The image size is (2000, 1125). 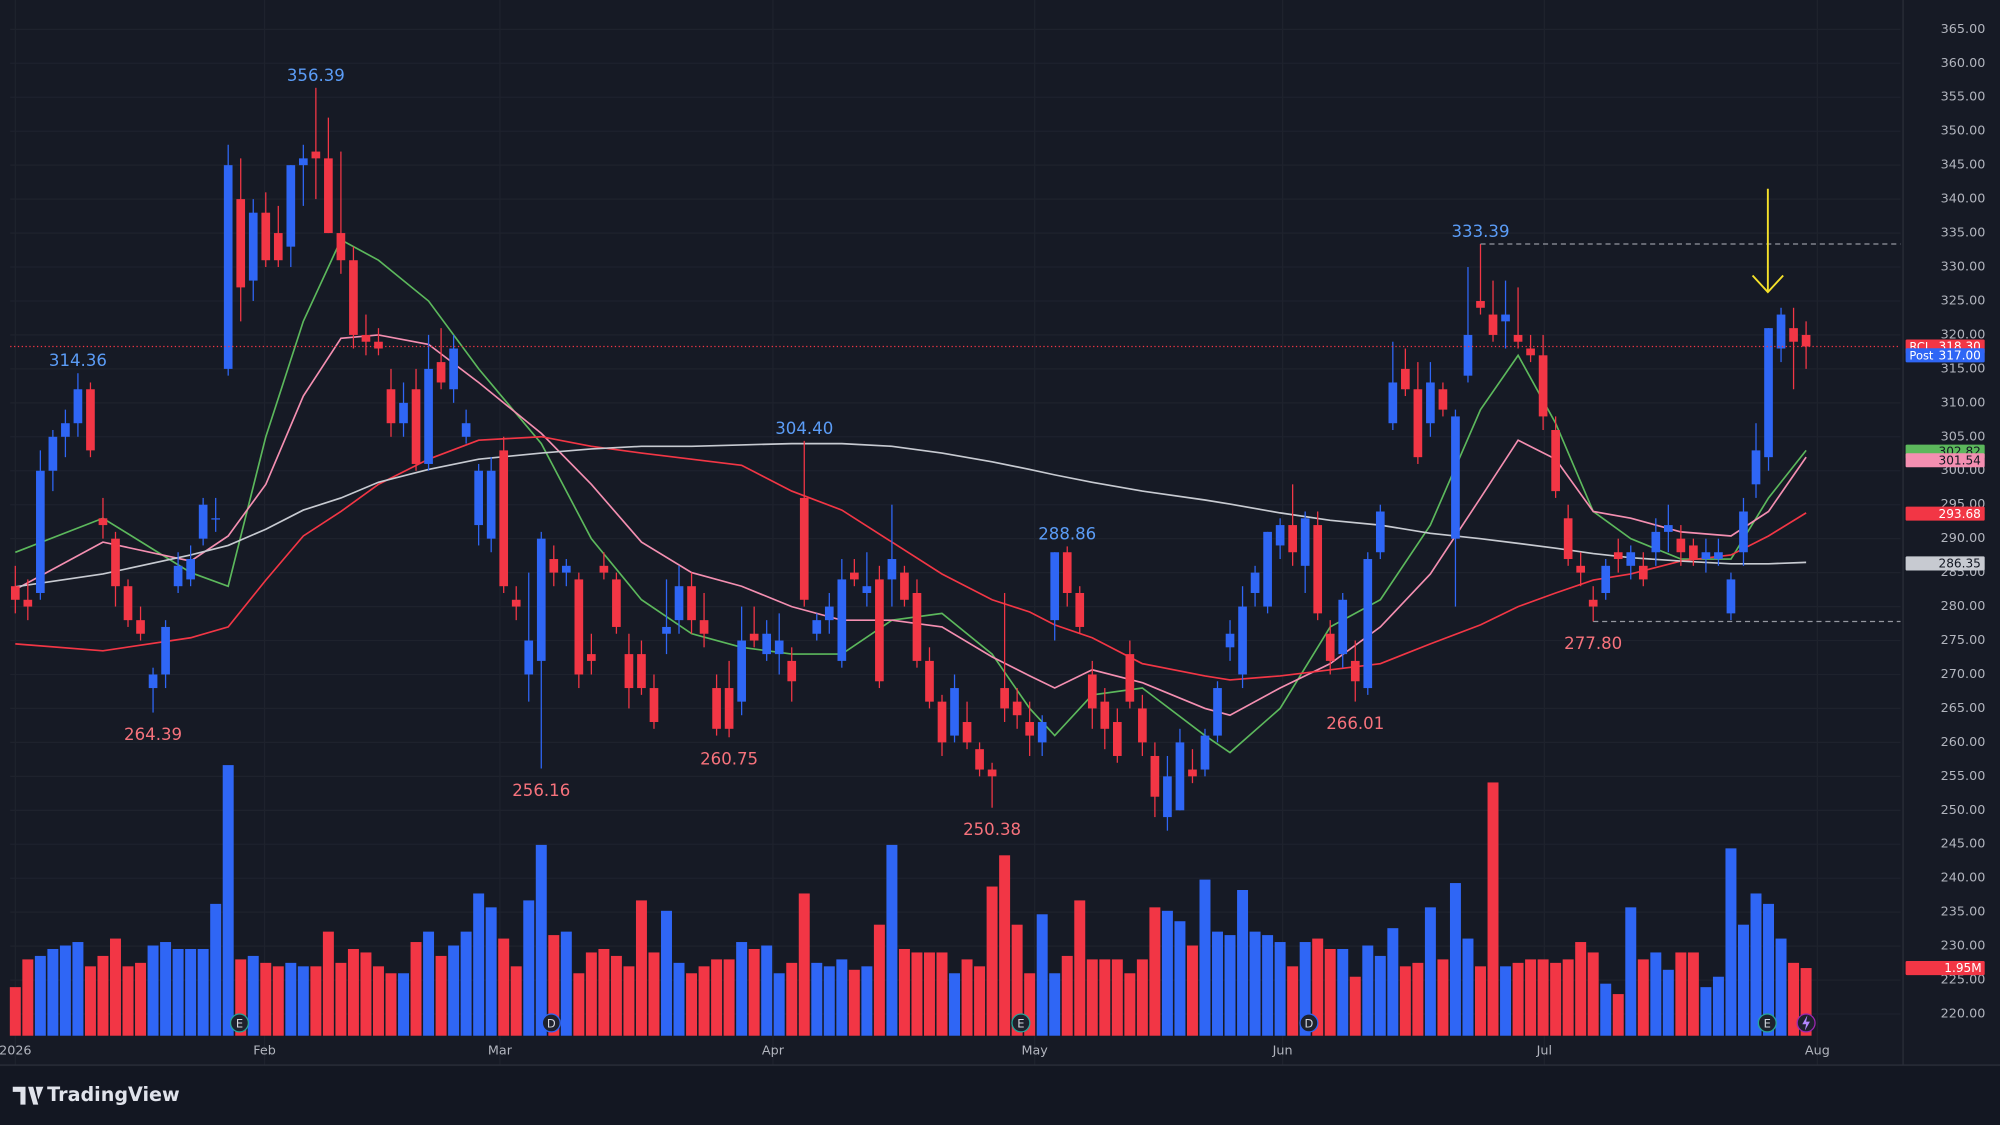 What do you see at coordinates (500, 1051) in the screenshot?
I see `x-tick-label: Mar` at bounding box center [500, 1051].